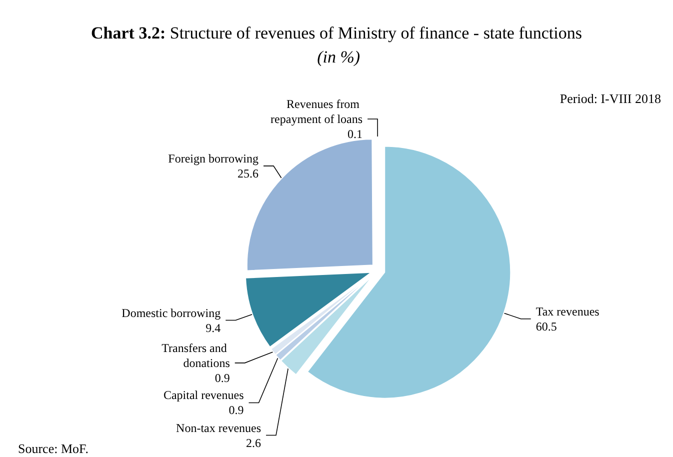 The height and width of the screenshot is (457, 673). What do you see at coordinates (254, 443) in the screenshot?
I see `data-label: 2.6` at bounding box center [254, 443].